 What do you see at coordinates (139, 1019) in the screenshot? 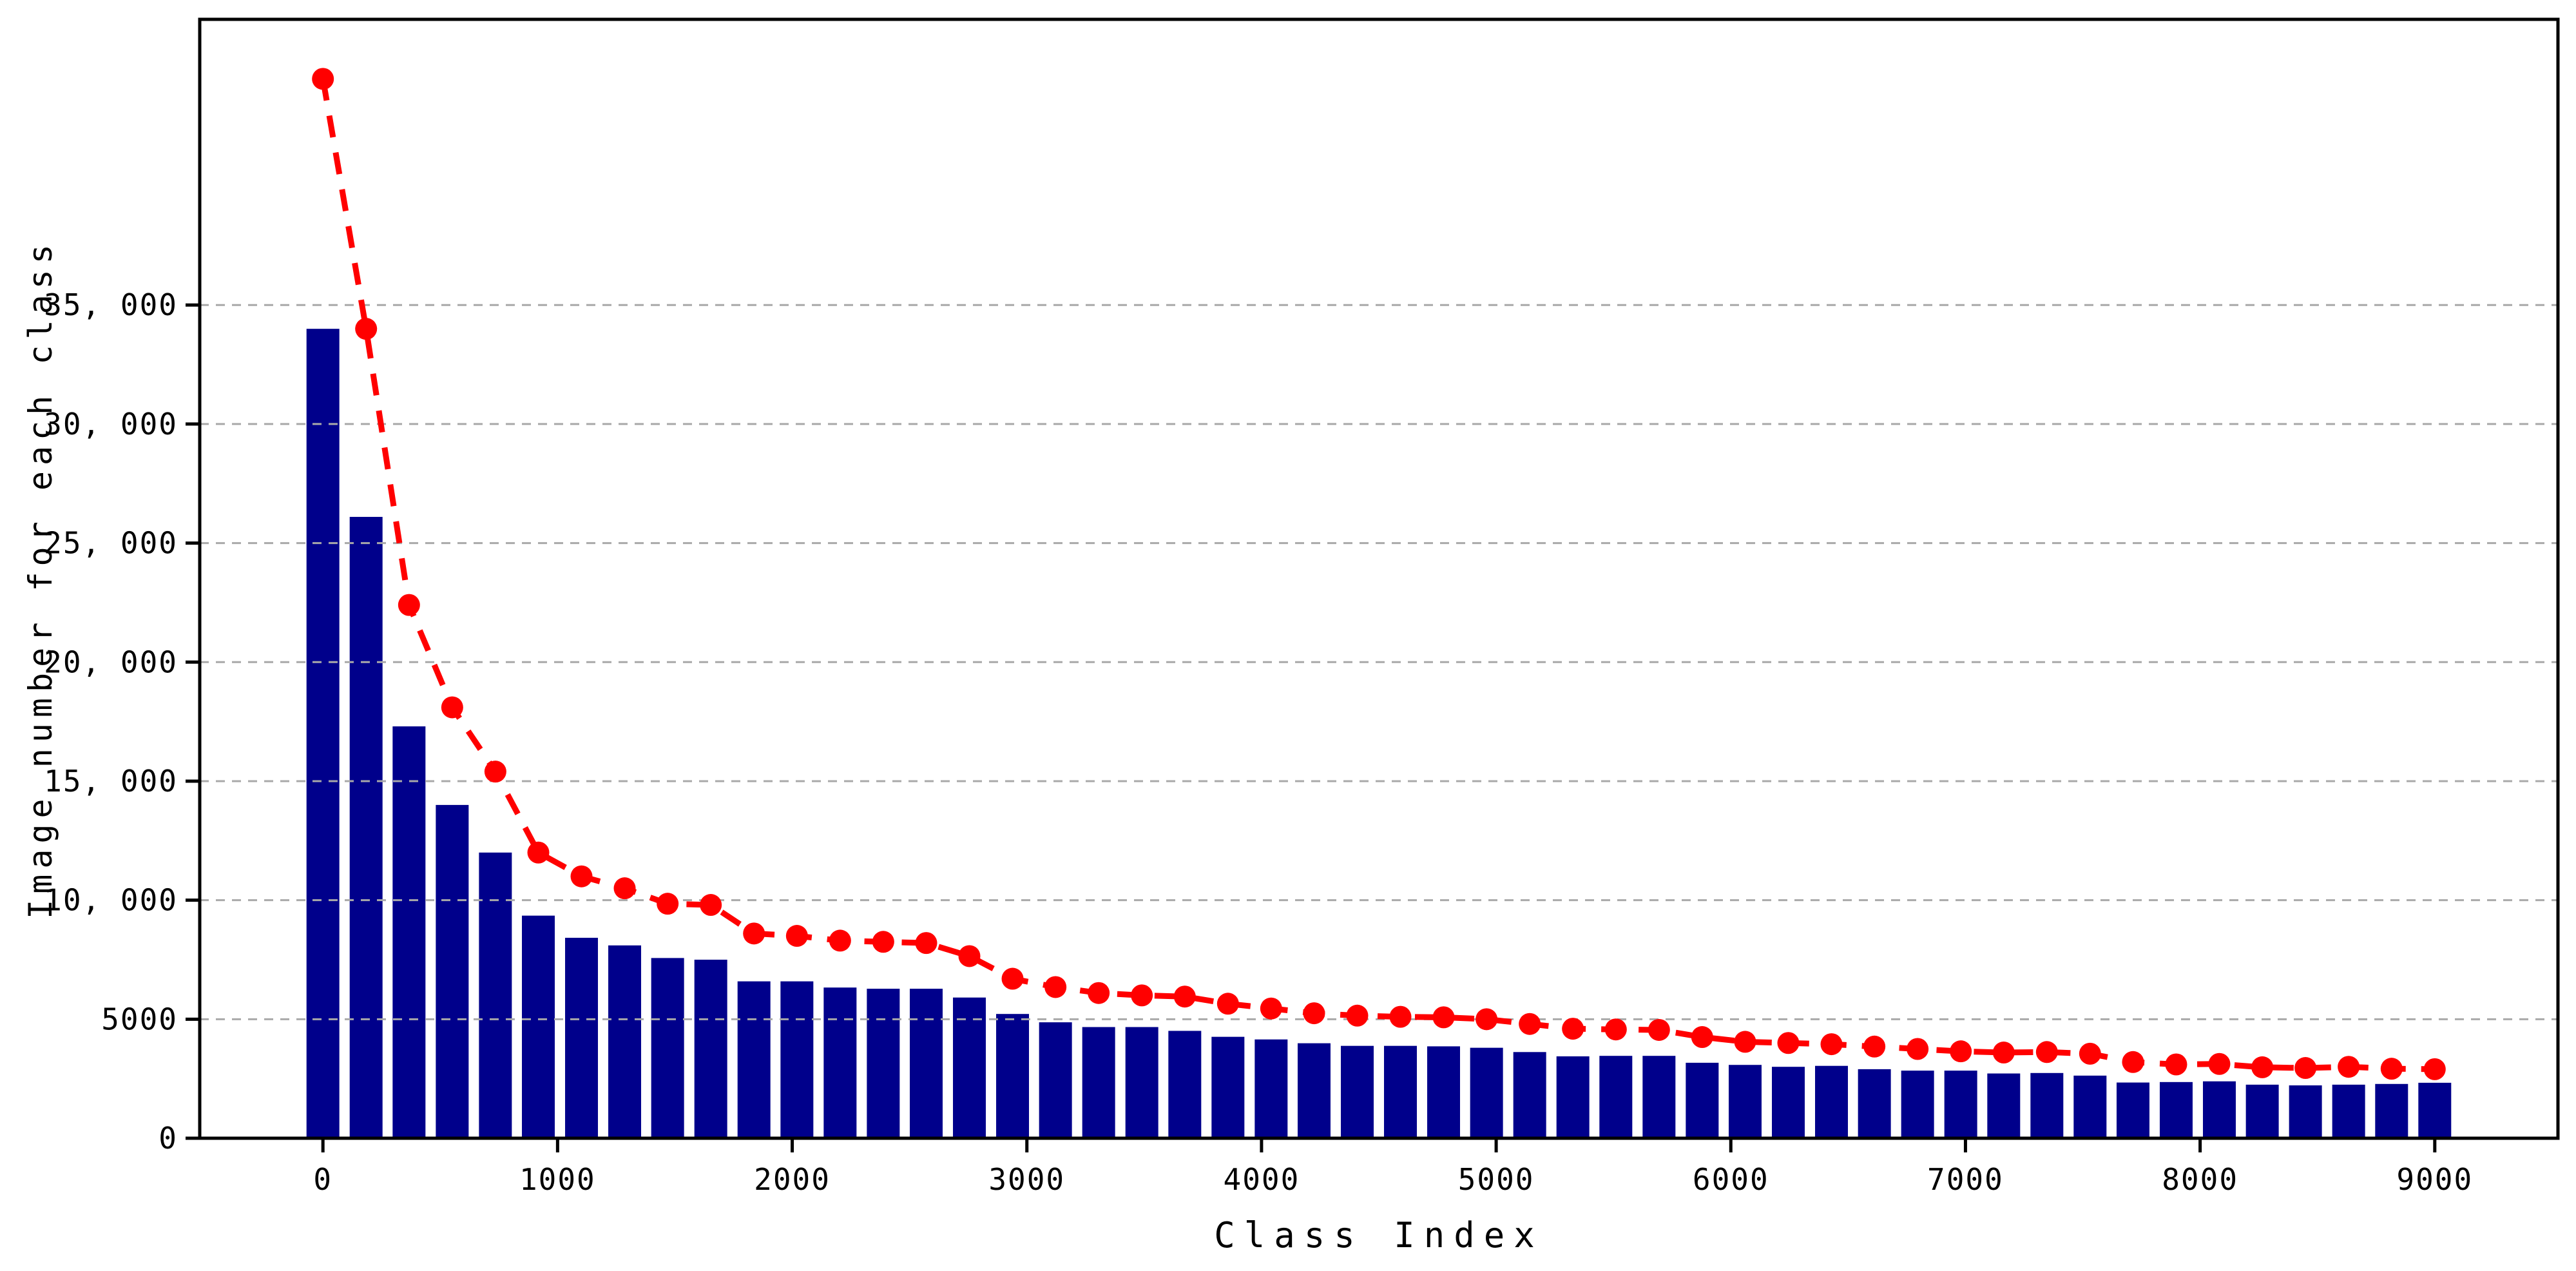
I see `y-tick-label: 5000` at bounding box center [139, 1019].